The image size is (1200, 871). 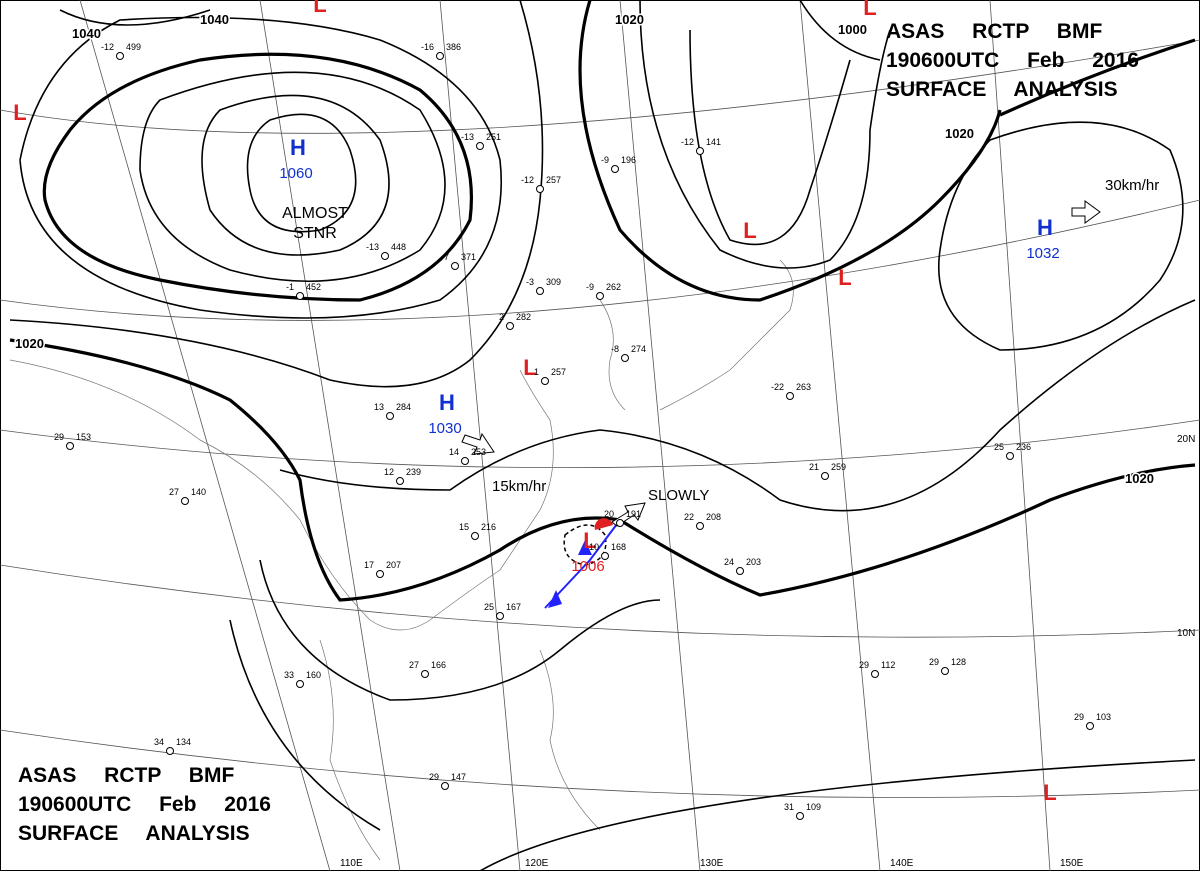 What do you see at coordinates (628, 160) in the screenshot?
I see `station-pressure: 196` at bounding box center [628, 160].